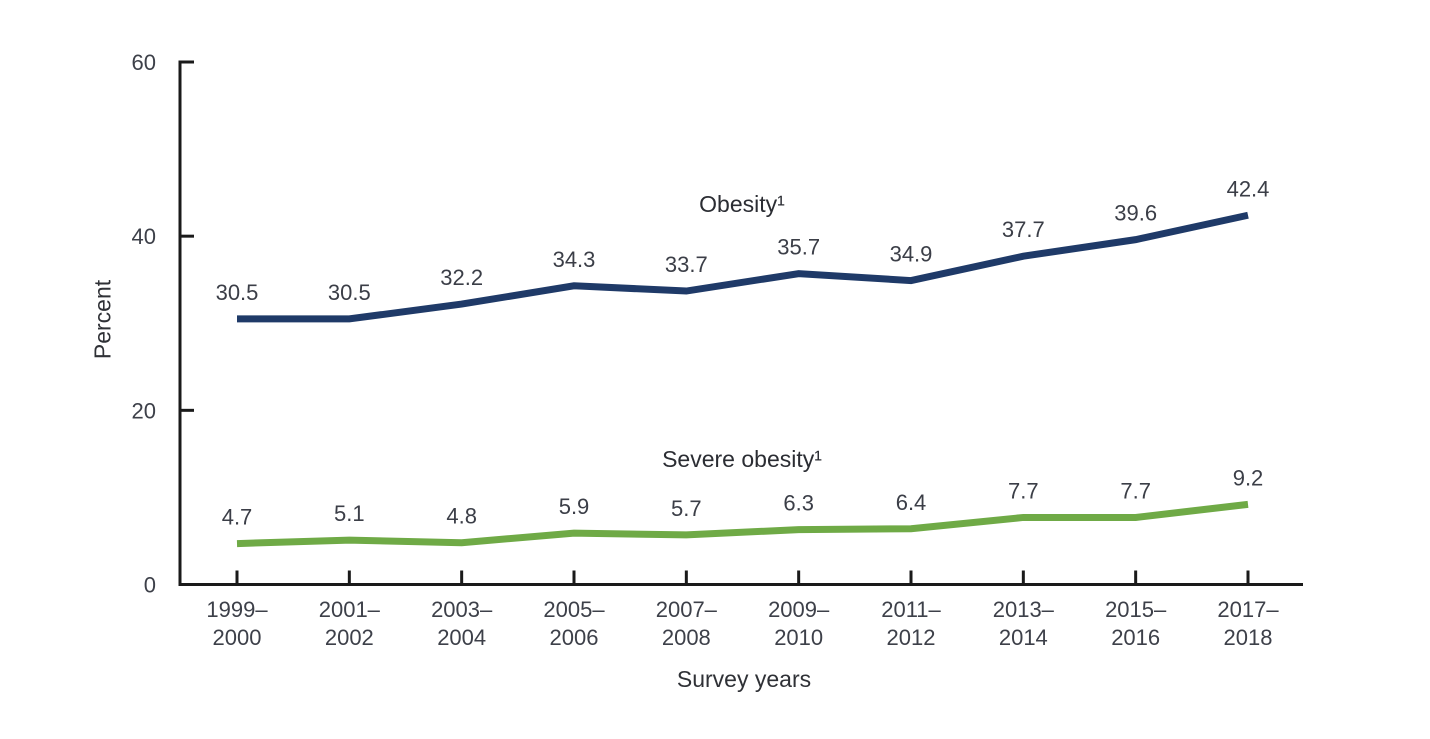 The width and height of the screenshot is (1430, 739). Describe the element at coordinates (237, 623) in the screenshot. I see `x-tick-label: 1999– 2000` at that location.